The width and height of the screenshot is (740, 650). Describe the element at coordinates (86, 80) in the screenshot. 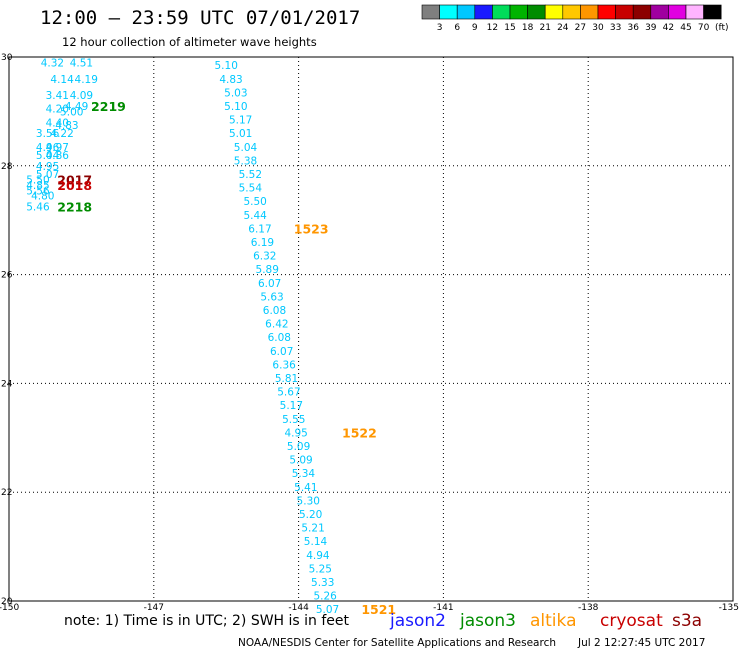

I see `wave-height-point: 4.19` at that location.